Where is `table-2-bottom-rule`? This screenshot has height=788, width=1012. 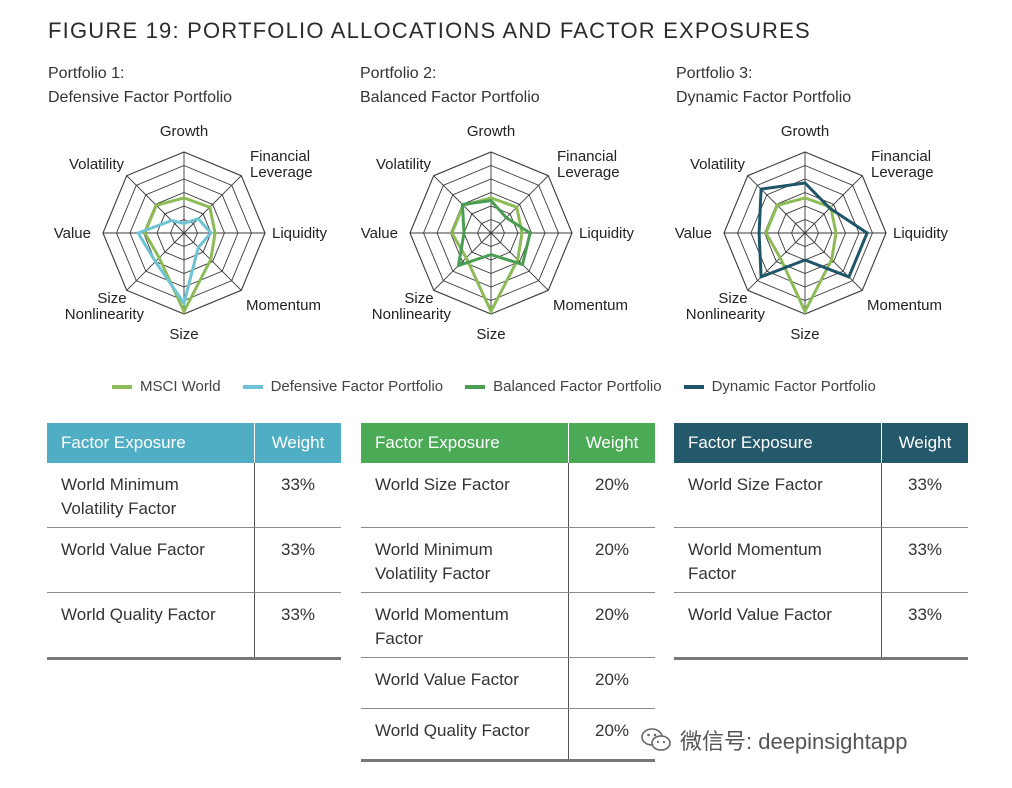 table-2-bottom-rule is located at coordinates (508, 760).